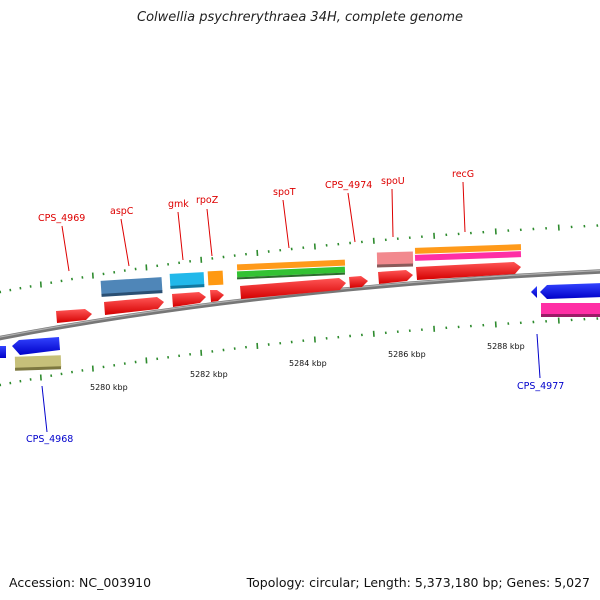 The height and width of the screenshot is (600, 600). What do you see at coordinates (534, 292) in the screenshot?
I see `gene-right-edge-small-arrow` at bounding box center [534, 292].